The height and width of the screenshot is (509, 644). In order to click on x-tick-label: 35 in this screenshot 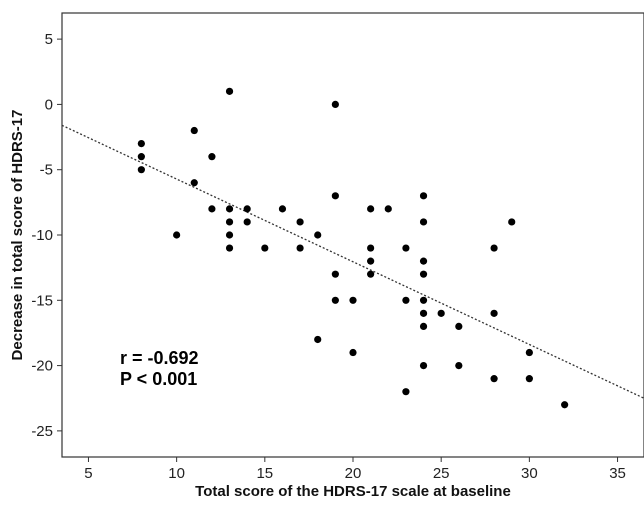, I will do `click(617, 473)`.